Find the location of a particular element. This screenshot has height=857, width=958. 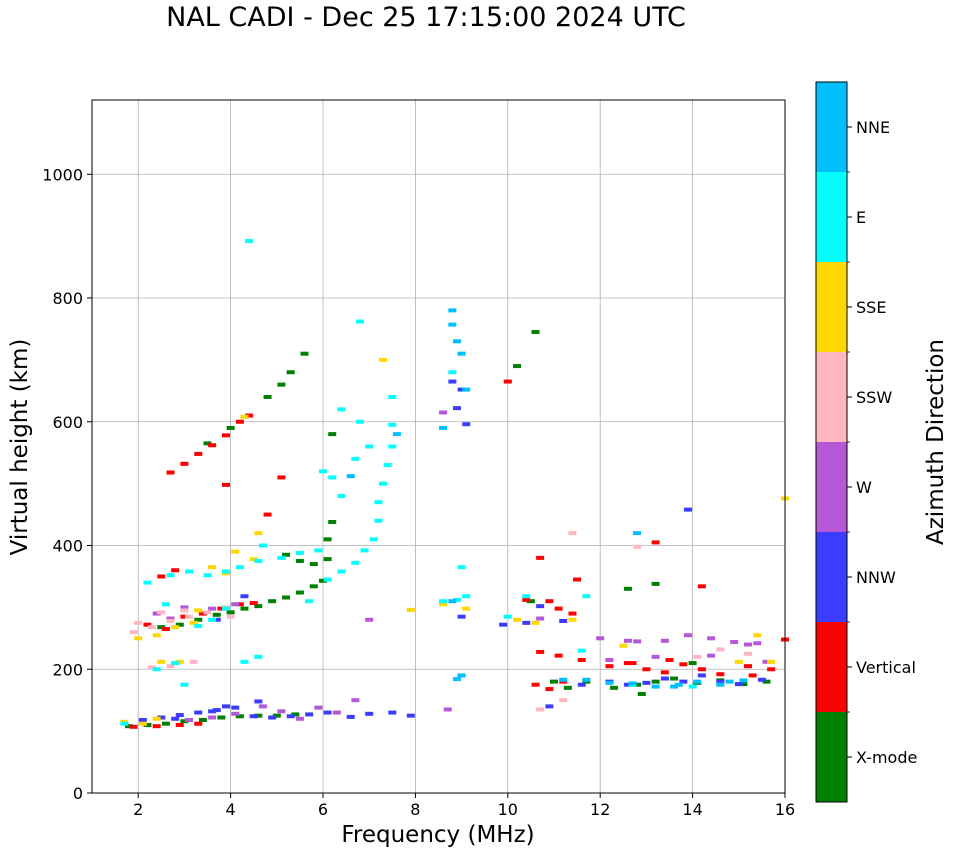

colorbar-tick-label: NNE is located at coordinates (873, 127).